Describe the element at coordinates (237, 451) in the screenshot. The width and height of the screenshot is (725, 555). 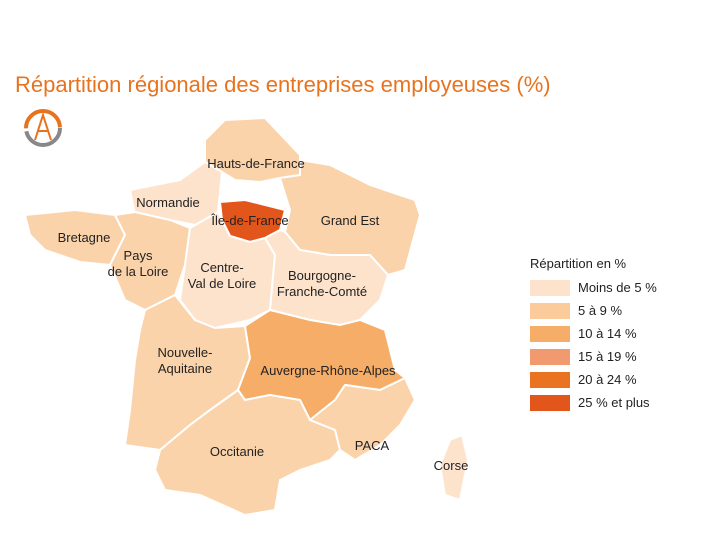
I see `region-label: Occitanie` at that location.